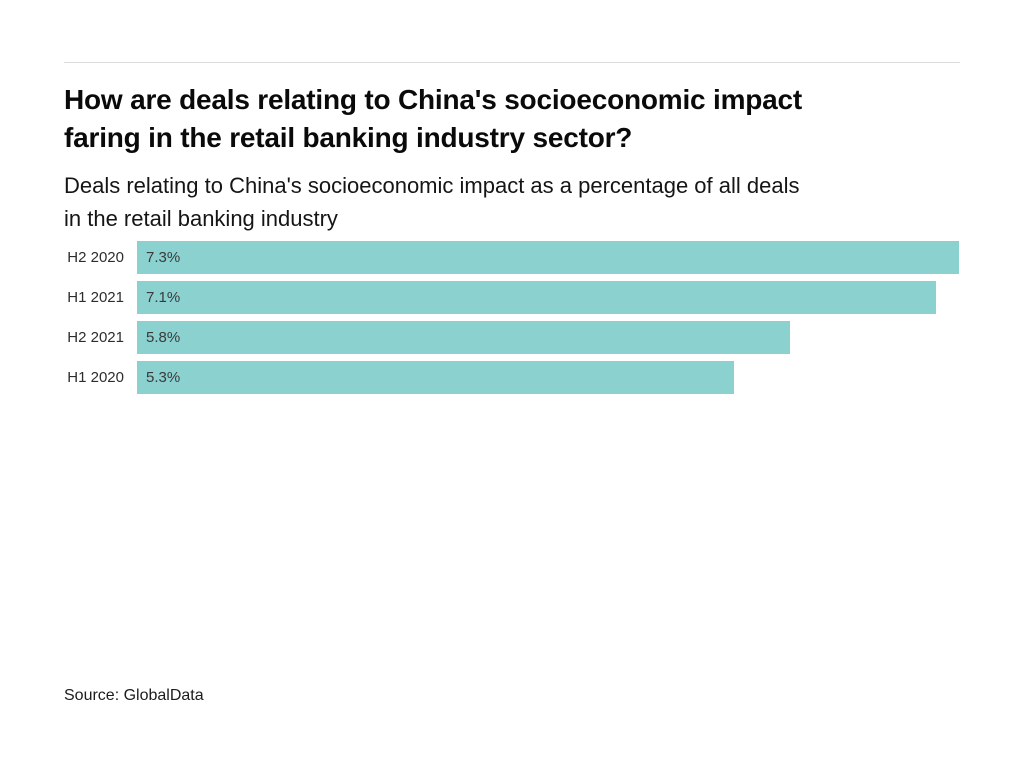 This screenshot has height=768, width=1024. What do you see at coordinates (163, 257) in the screenshot?
I see `value-label: 7.3%` at bounding box center [163, 257].